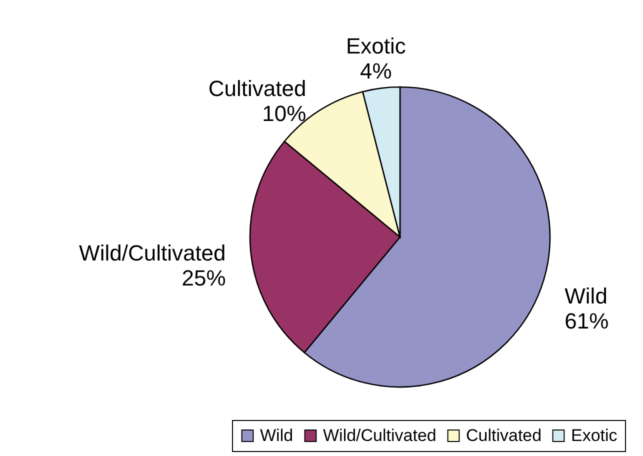  What do you see at coordinates (586, 321) in the screenshot?
I see `data-label: 61%` at bounding box center [586, 321].